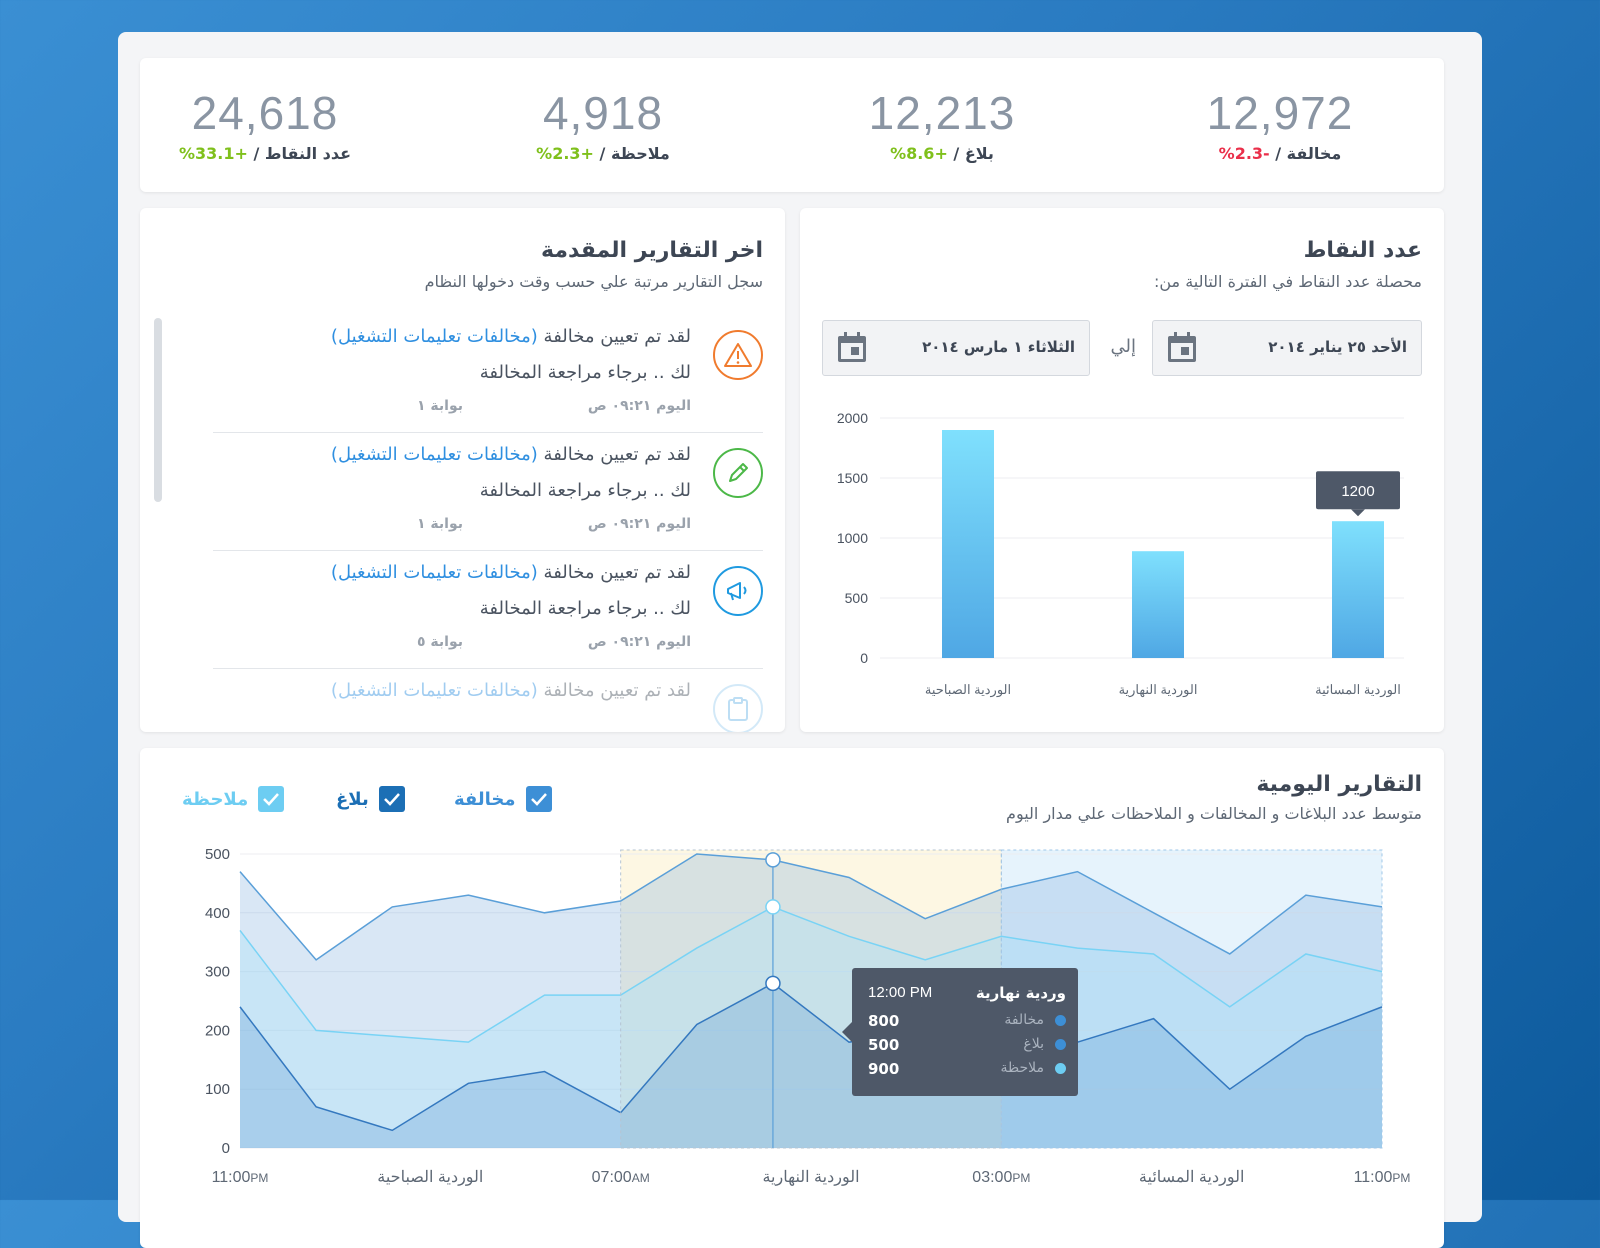 The height and width of the screenshot is (1248, 1600). Describe the element at coordinates (621, 1177) in the screenshot. I see `x-tick-label: 07:00AM` at that location.